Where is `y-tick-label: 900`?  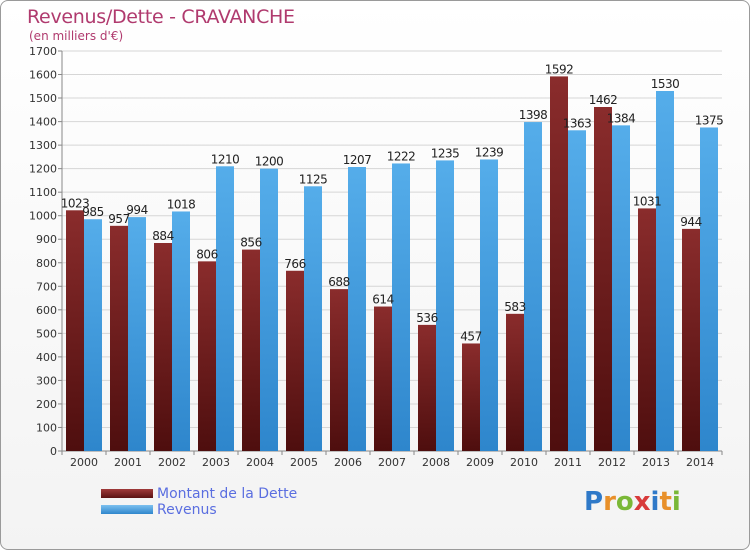 y-tick-label: 900 is located at coordinates (46, 239).